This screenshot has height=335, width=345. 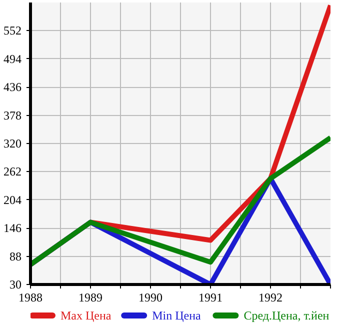 What do you see at coordinates (16, 285) in the screenshot?
I see `y-tick-label: 30` at bounding box center [16, 285].